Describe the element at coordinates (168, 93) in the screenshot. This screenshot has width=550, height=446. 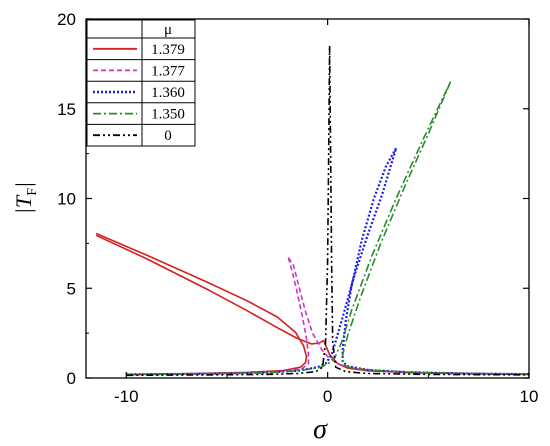
I see `legend-label-2: 1.360` at that location.